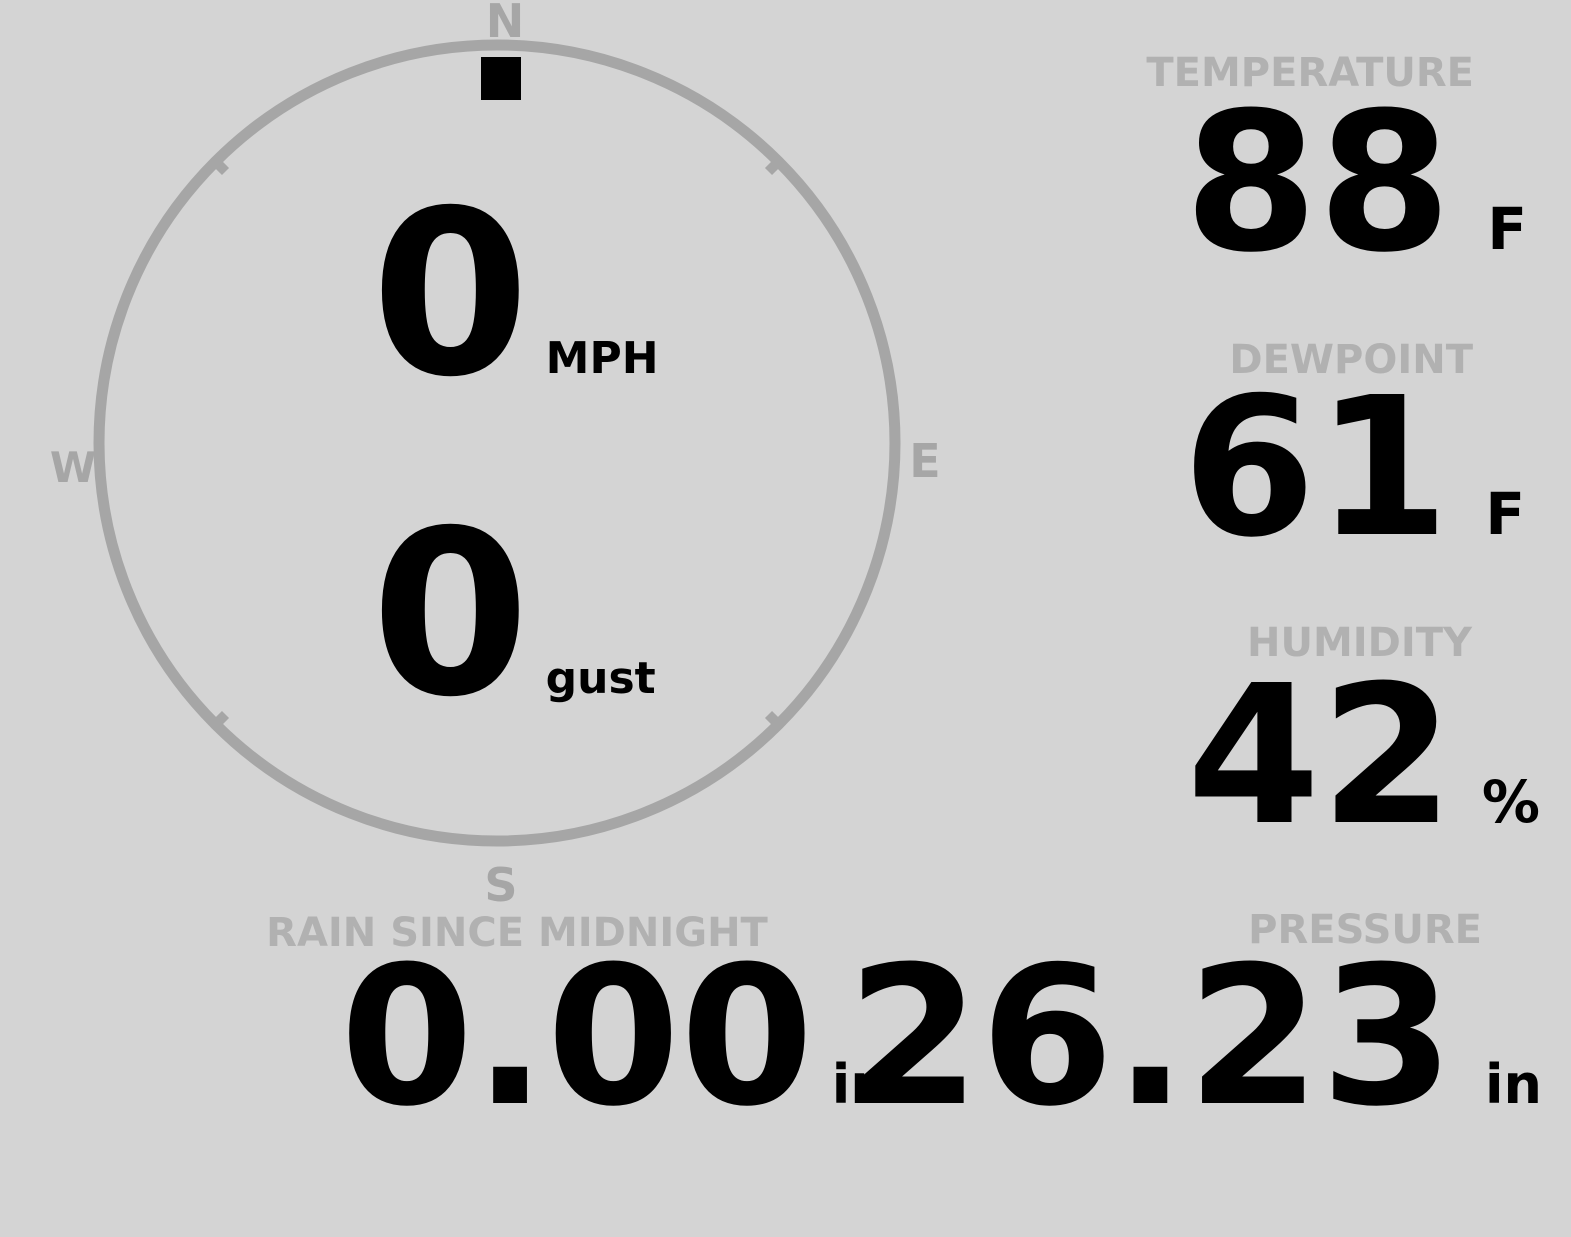 Image resolution: width=1571 pixels, height=1237 pixels. I want to click on rain-reading: 0.00 in, so click(614, 1038).